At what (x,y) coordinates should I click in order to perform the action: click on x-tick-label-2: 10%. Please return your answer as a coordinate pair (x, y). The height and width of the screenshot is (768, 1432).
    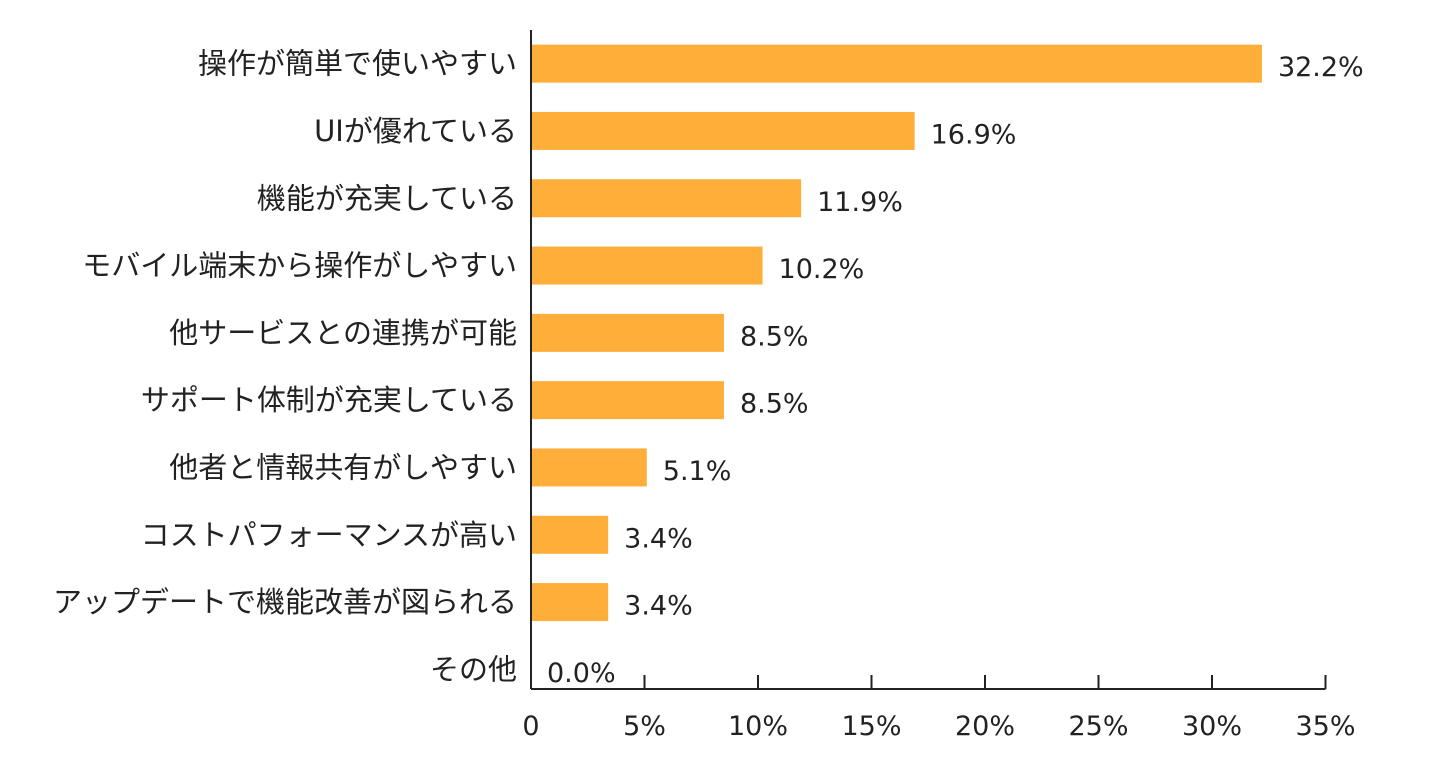
    Looking at the image, I should click on (758, 726).